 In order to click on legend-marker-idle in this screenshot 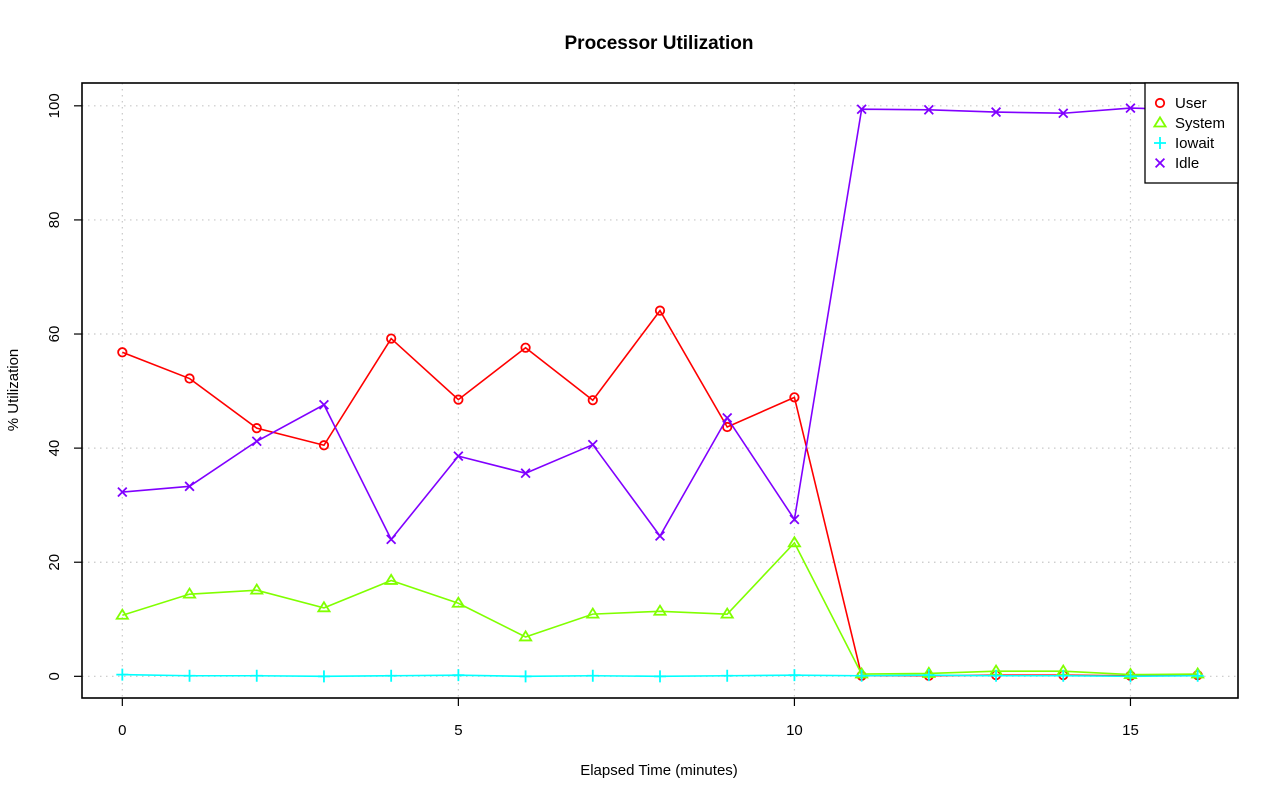, I will do `click(1160, 163)`.